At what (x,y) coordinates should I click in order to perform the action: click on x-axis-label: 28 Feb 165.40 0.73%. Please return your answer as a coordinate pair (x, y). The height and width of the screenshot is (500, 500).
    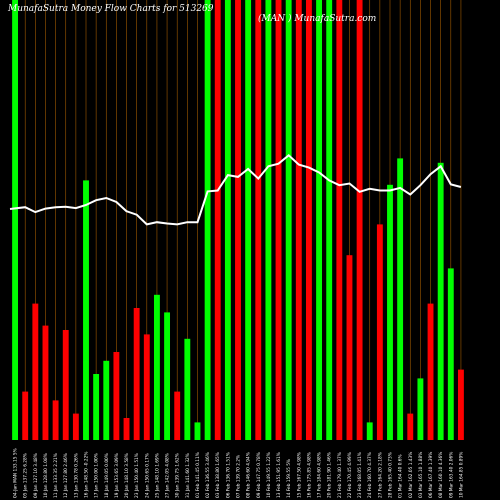
    Looking at the image, I should click on (391, 475).